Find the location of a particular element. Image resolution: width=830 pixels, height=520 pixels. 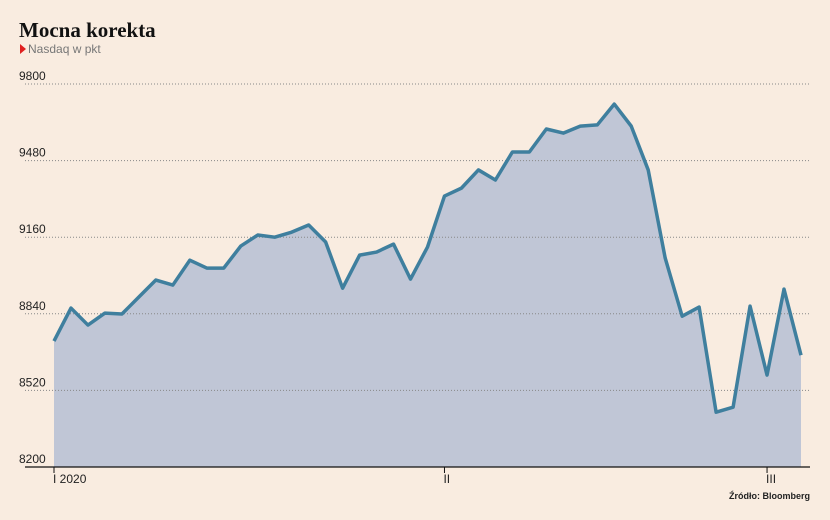

y-tick-label: 8840 is located at coordinates (32, 306).